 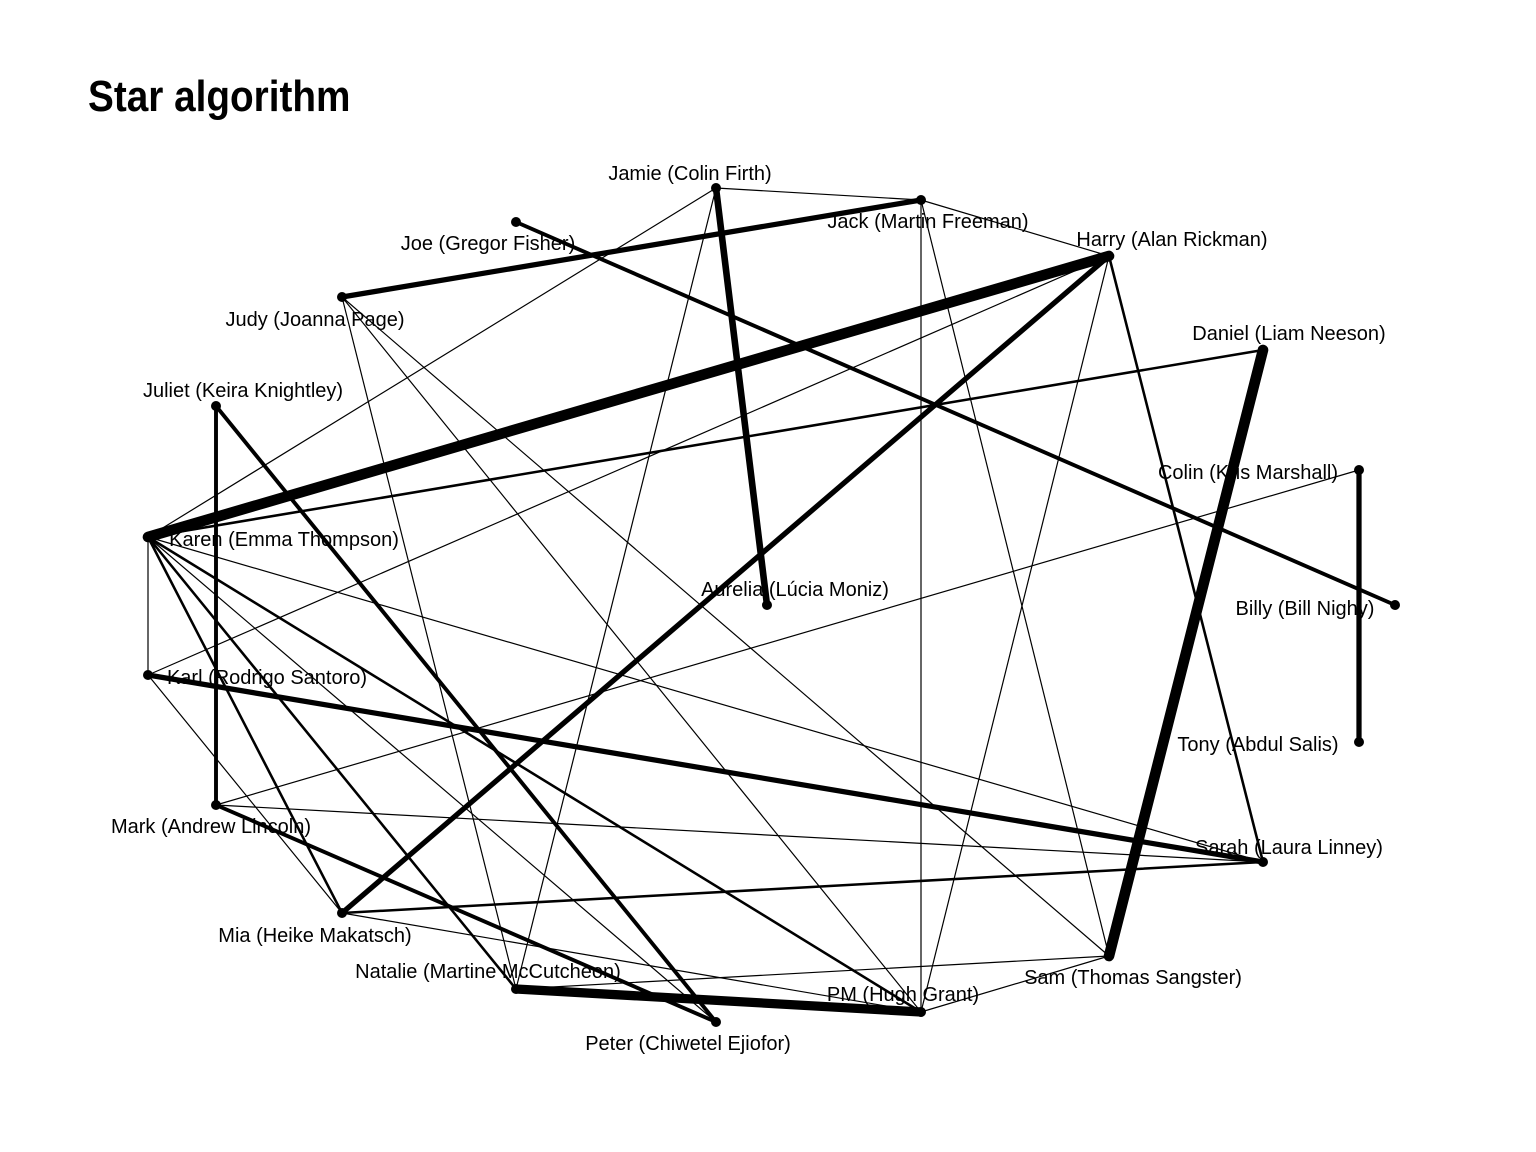 I want to click on edge-daniel-sam, so click(x=1186, y=653).